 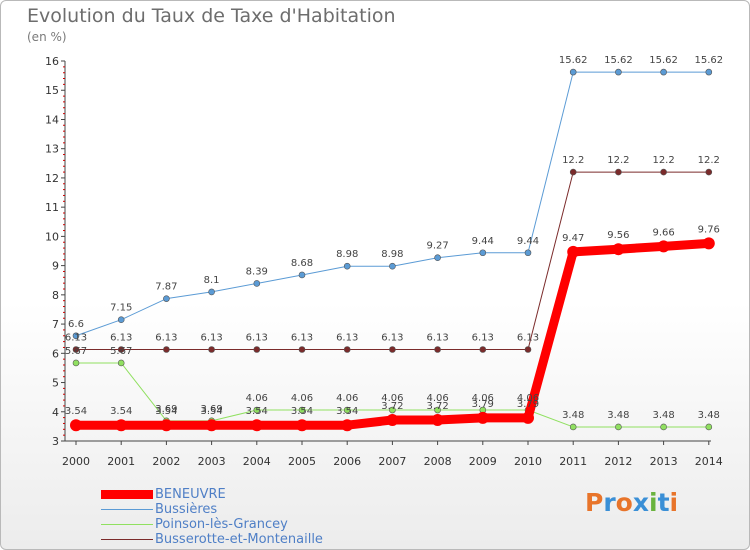 I want to click on data-label: 8.68, so click(x=302, y=263).